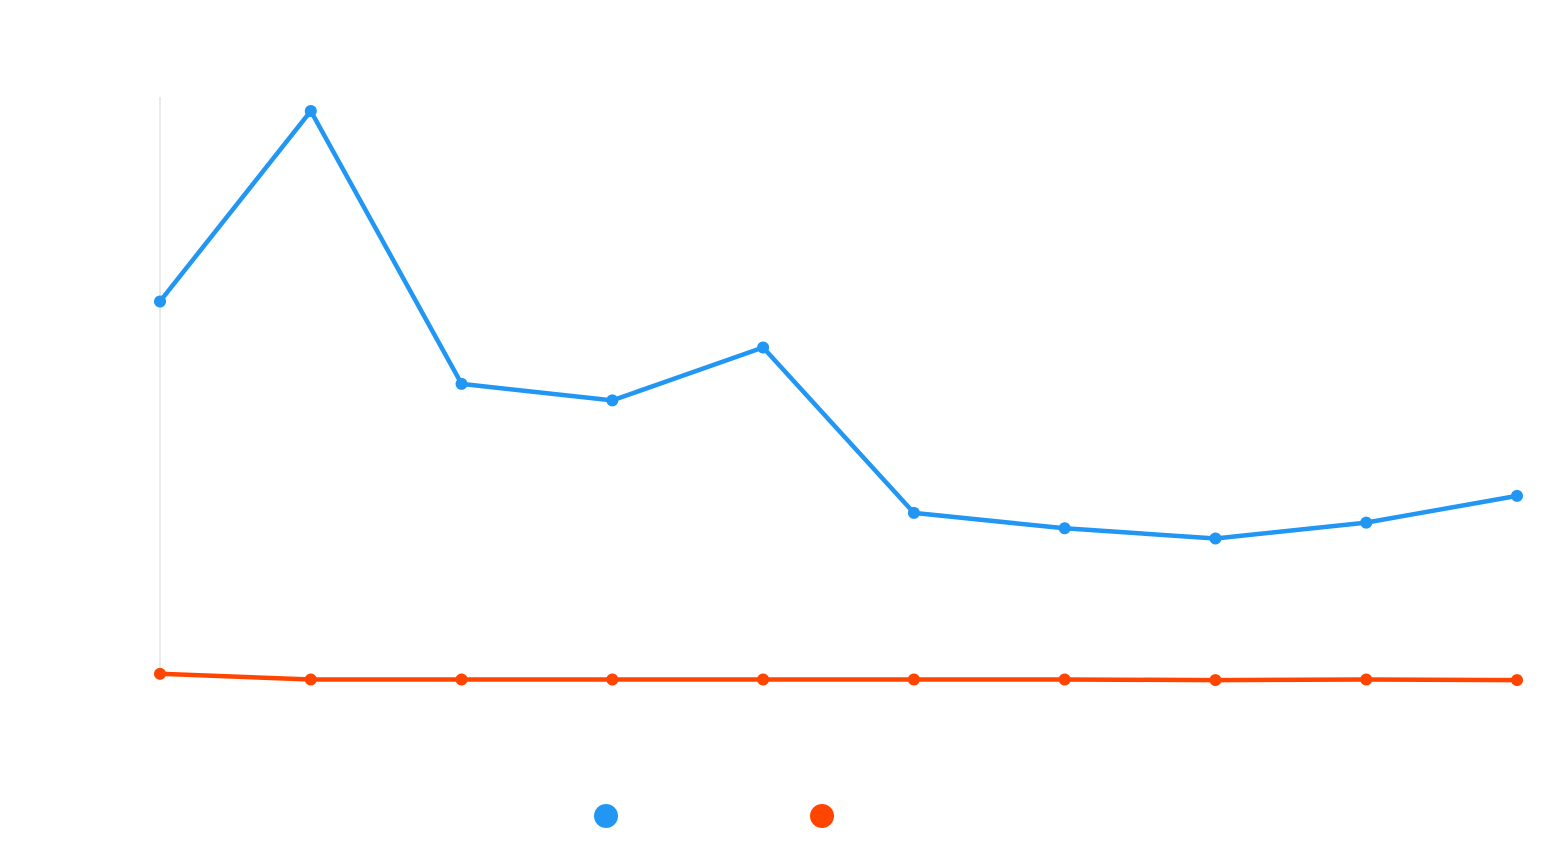 This screenshot has height=850, width=1564. What do you see at coordinates (714, 816) in the screenshot?
I see `legend` at bounding box center [714, 816].